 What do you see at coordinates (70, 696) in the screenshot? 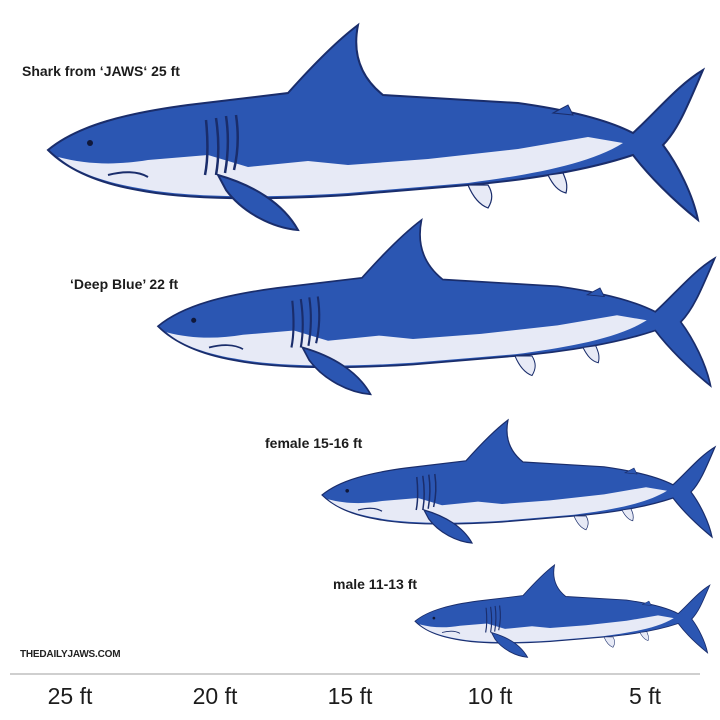
I see `scale-label: 25 ft` at bounding box center [70, 696].